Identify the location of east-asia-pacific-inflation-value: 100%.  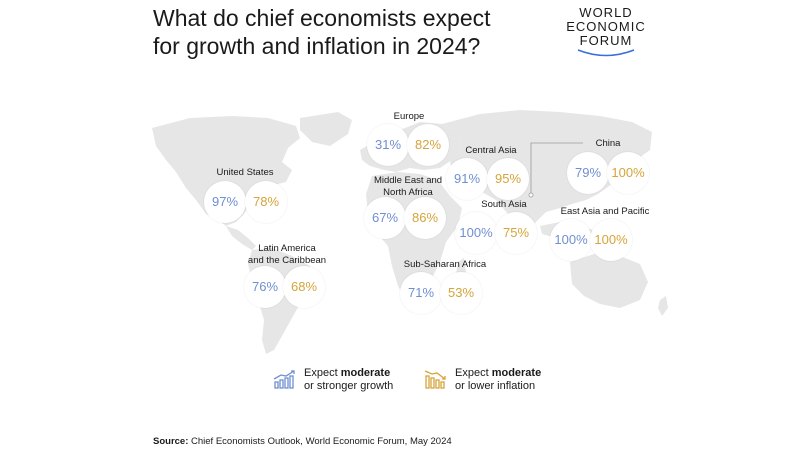
(611, 240).